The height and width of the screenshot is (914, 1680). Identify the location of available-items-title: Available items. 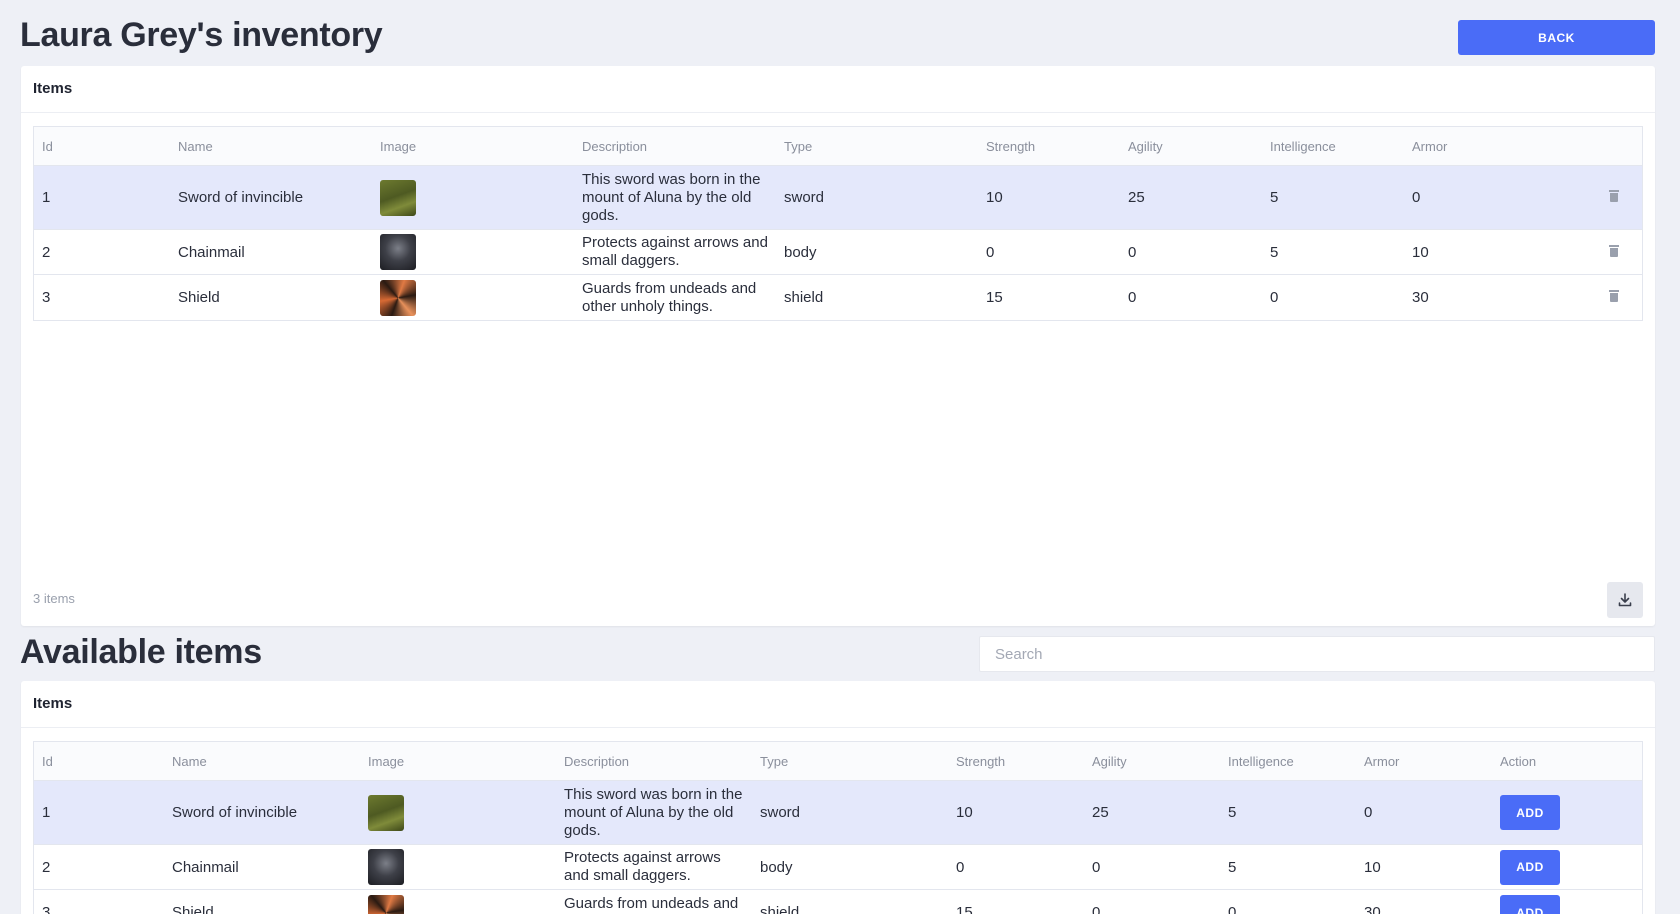
(141, 652).